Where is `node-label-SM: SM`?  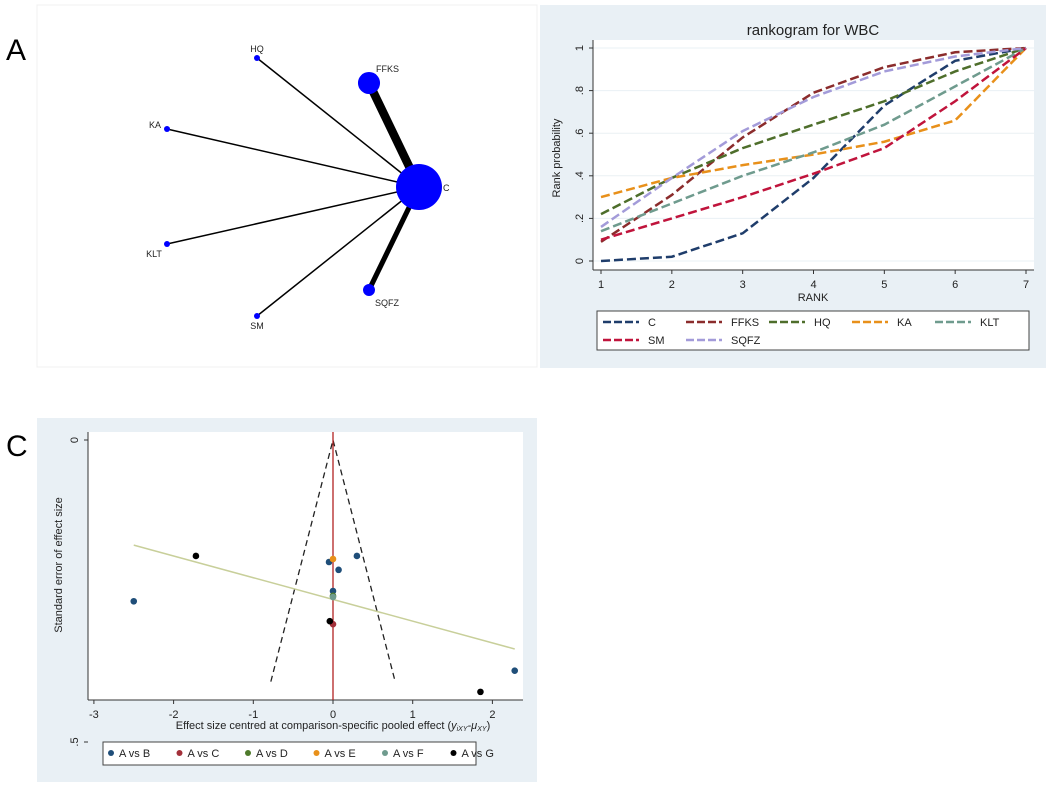
node-label-SM: SM is located at coordinates (257, 326).